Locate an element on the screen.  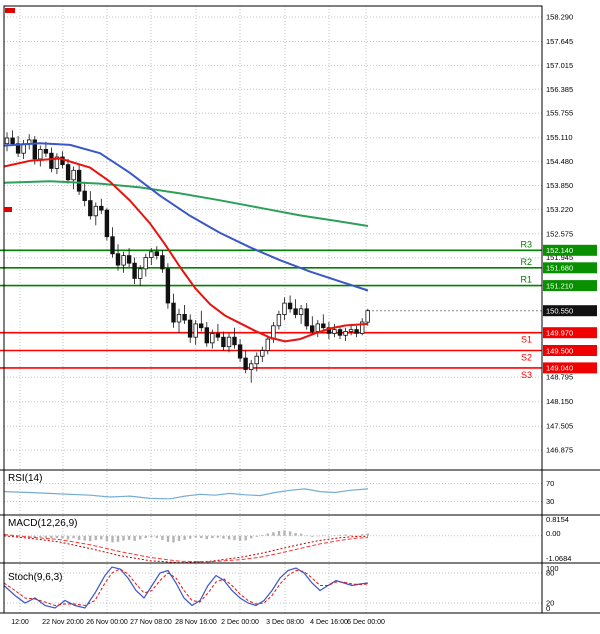
support-label-s1: S1 is located at coordinates (526, 340).